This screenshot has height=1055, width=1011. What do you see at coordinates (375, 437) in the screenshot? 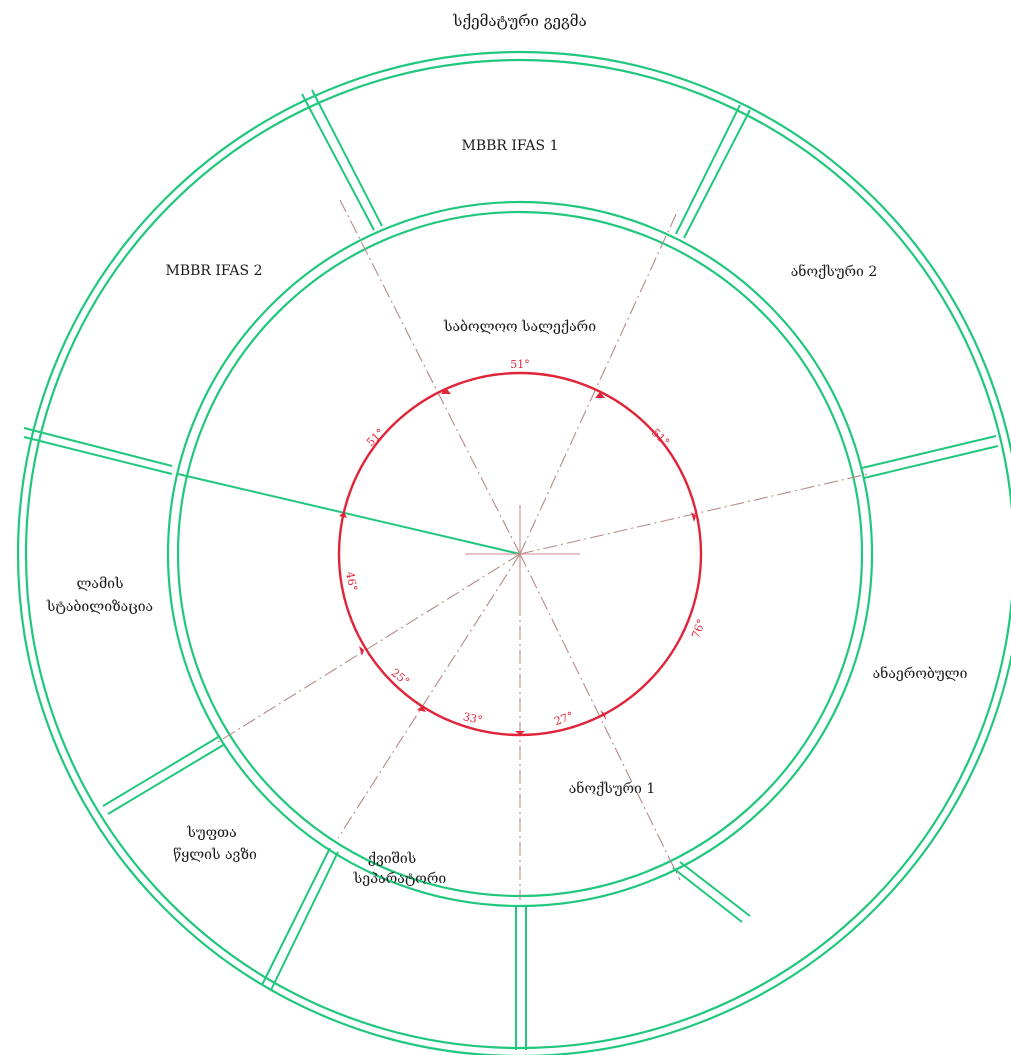
I see `angle-label-upper-left: 51°` at bounding box center [375, 437].